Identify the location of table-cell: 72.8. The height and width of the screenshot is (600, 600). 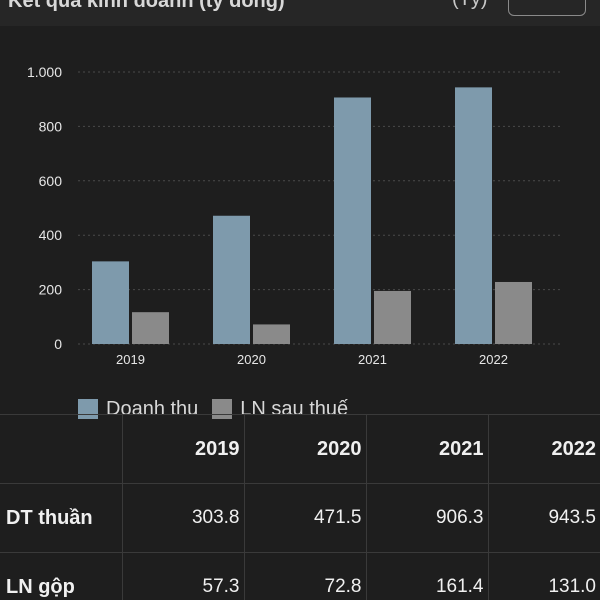
(305, 576).